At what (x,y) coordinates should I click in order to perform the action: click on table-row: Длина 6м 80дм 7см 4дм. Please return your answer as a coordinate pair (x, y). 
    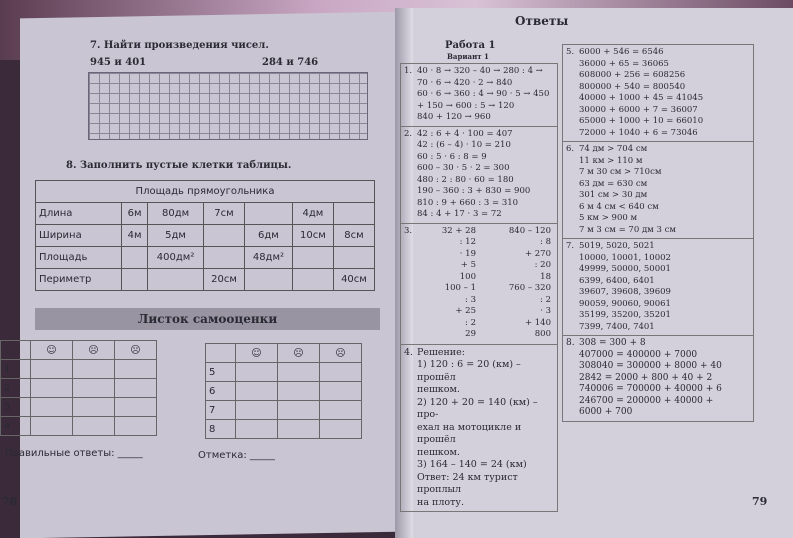
    Looking at the image, I should click on (205, 213).